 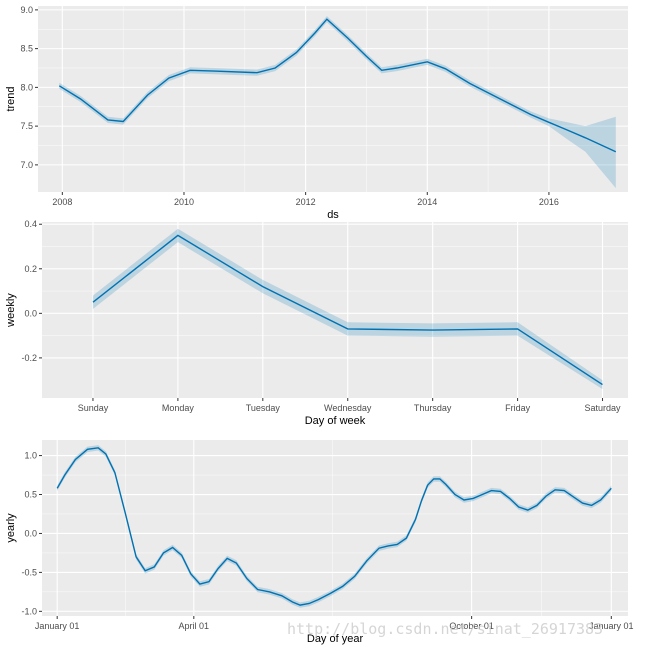 I want to click on x-tick-label: Monday, so click(x=178, y=408).